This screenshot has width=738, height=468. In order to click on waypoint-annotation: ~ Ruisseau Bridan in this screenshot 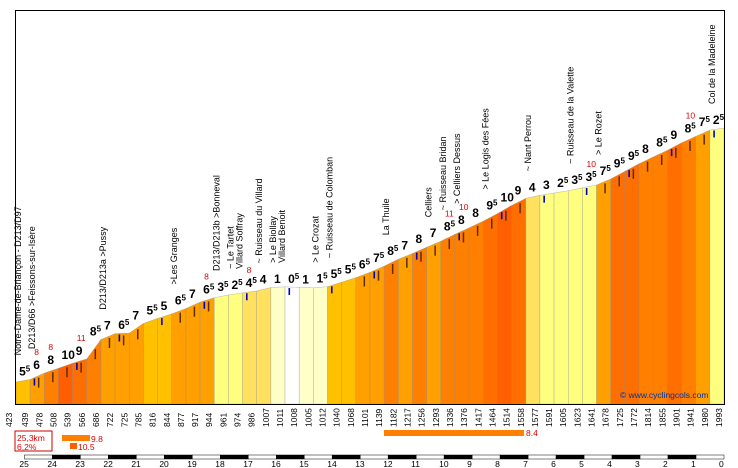, I will do `click(443, 173)`.